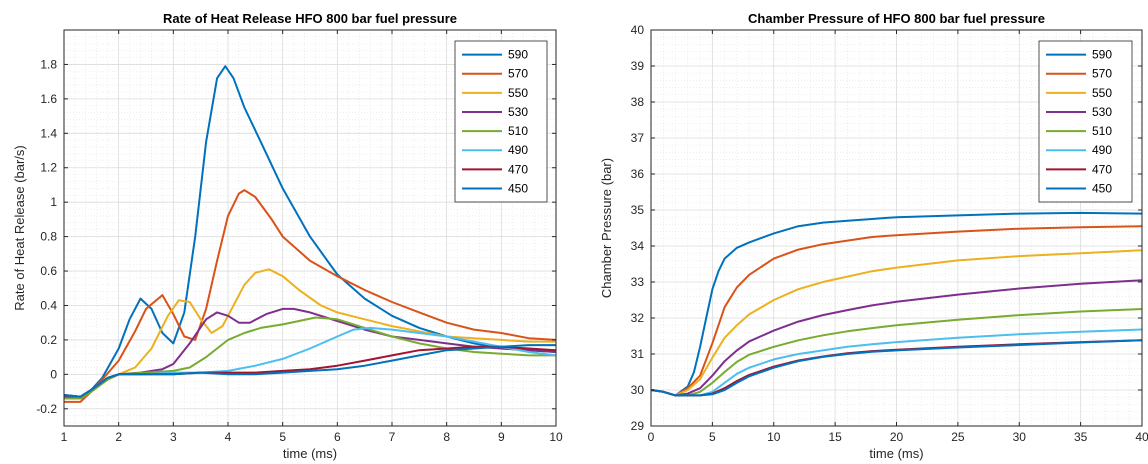 The height and width of the screenshot is (464, 1148). Describe the element at coordinates (1141, 437) in the screenshot. I see `x-tick-label: 40` at that location.